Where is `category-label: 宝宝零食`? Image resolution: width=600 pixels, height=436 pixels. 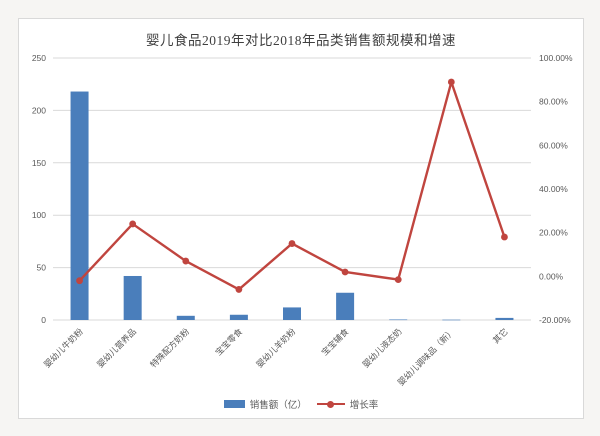
category-label: 宝宝零食 is located at coordinates (228, 341).